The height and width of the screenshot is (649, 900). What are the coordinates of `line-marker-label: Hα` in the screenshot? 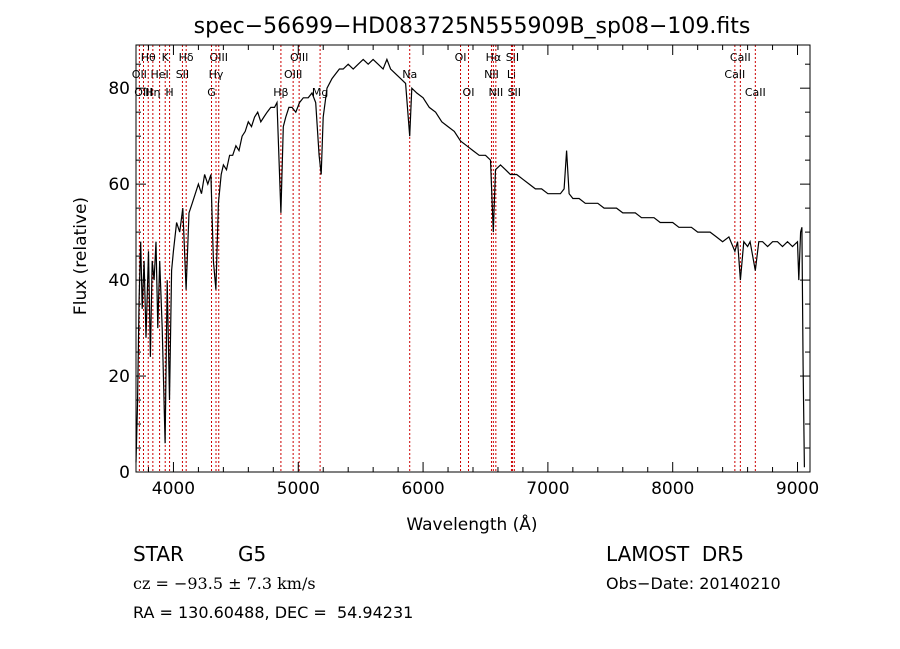 It's located at (494, 57).